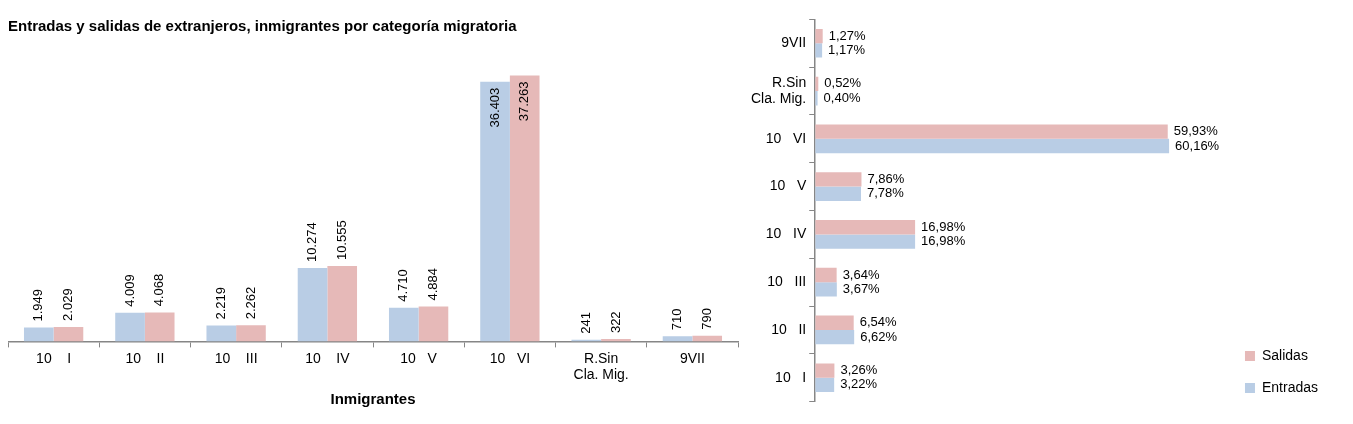  I want to click on x-tick-label: 10 VI, so click(510, 357).